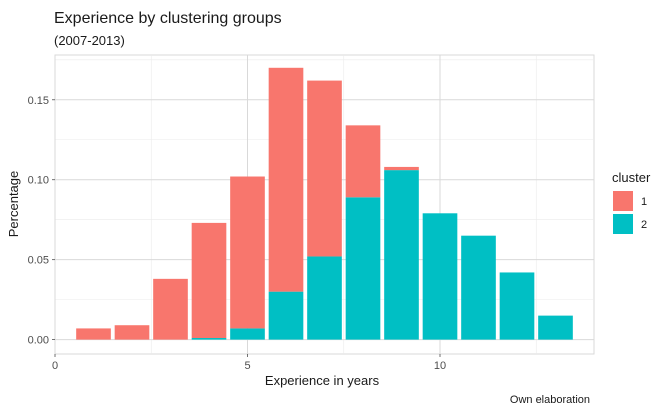 Image resolution: width=670 pixels, height=414 pixels. Describe the element at coordinates (631, 177) in the screenshot. I see `legend-title: cluster` at that location.